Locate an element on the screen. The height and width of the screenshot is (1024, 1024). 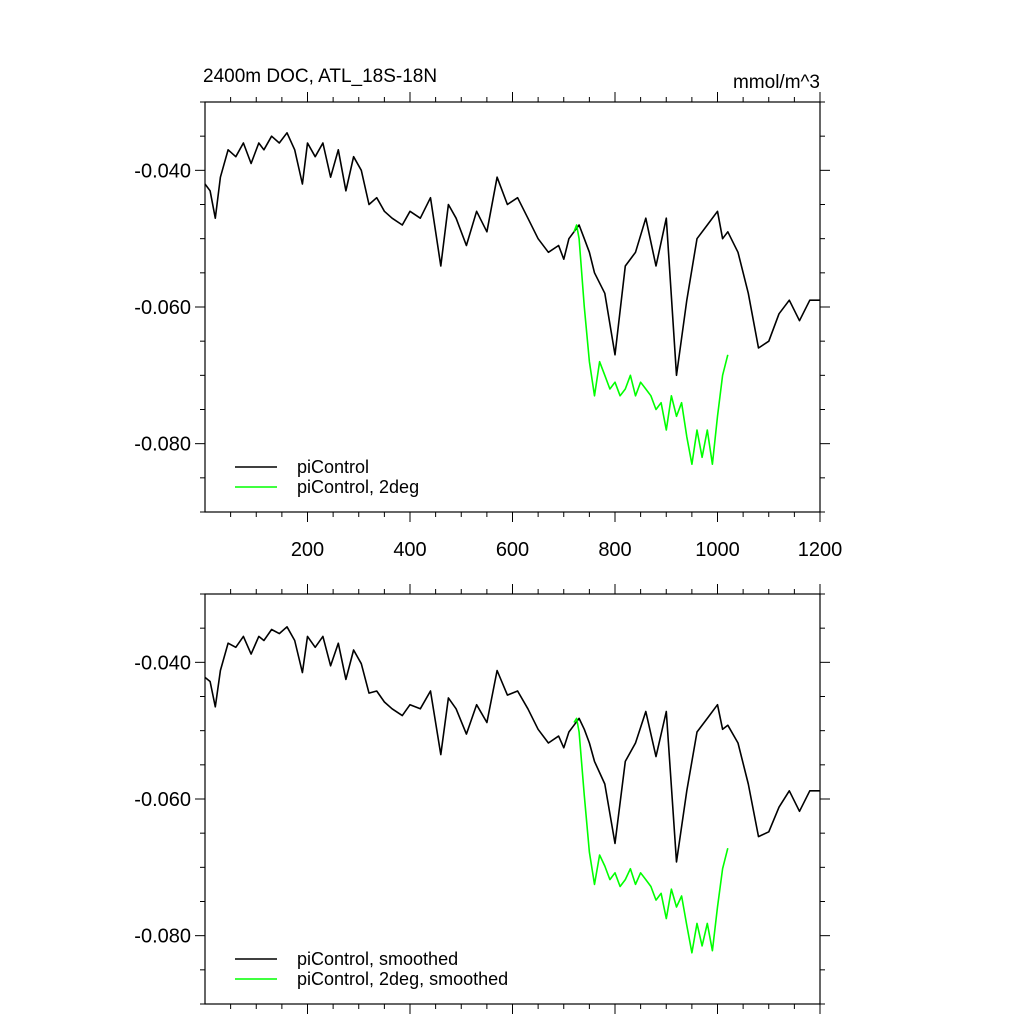
x-tick-label: 200 is located at coordinates (307, 550).